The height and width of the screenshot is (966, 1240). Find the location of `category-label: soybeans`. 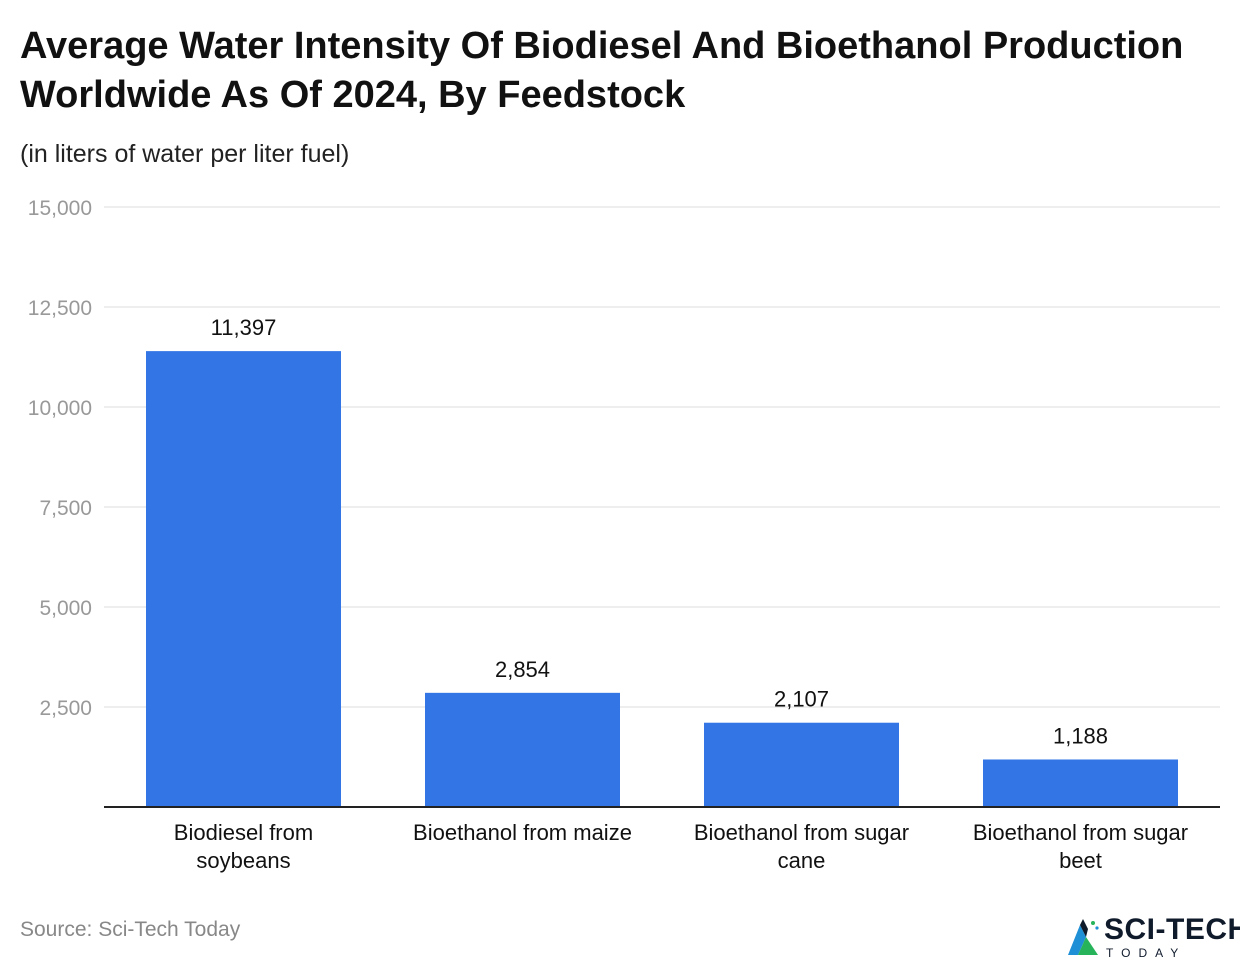

category-label: soybeans is located at coordinates (243, 860).